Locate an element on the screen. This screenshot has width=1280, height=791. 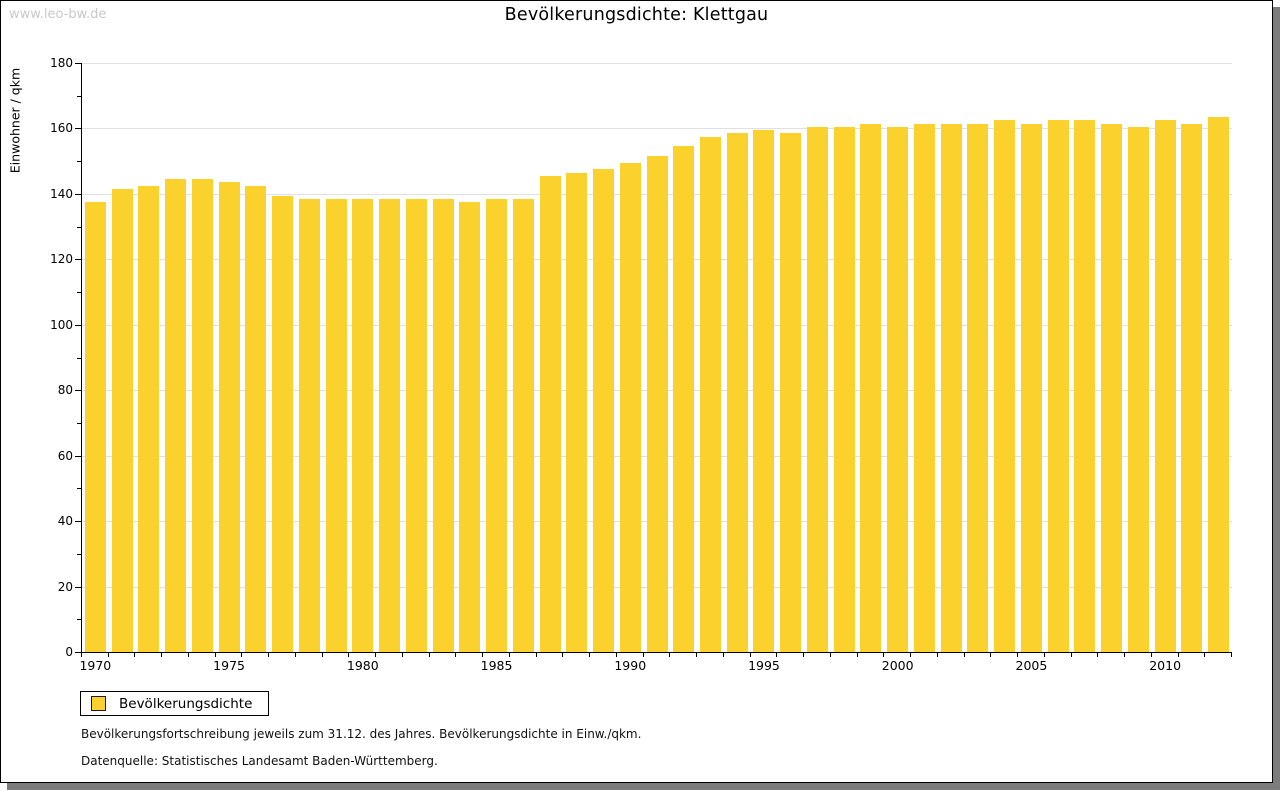
bar-2007 is located at coordinates (1085, 386).